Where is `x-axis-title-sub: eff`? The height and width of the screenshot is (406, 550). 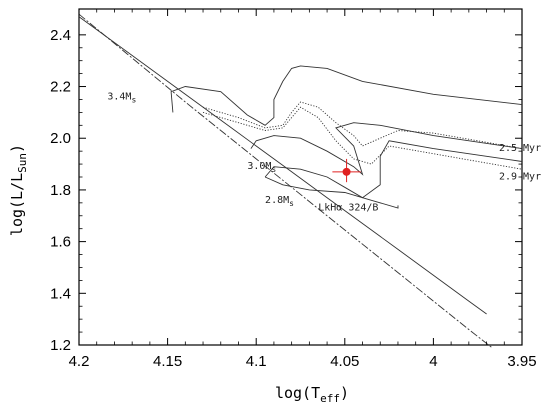
x-axis-title-sub: eff is located at coordinates (330, 398).